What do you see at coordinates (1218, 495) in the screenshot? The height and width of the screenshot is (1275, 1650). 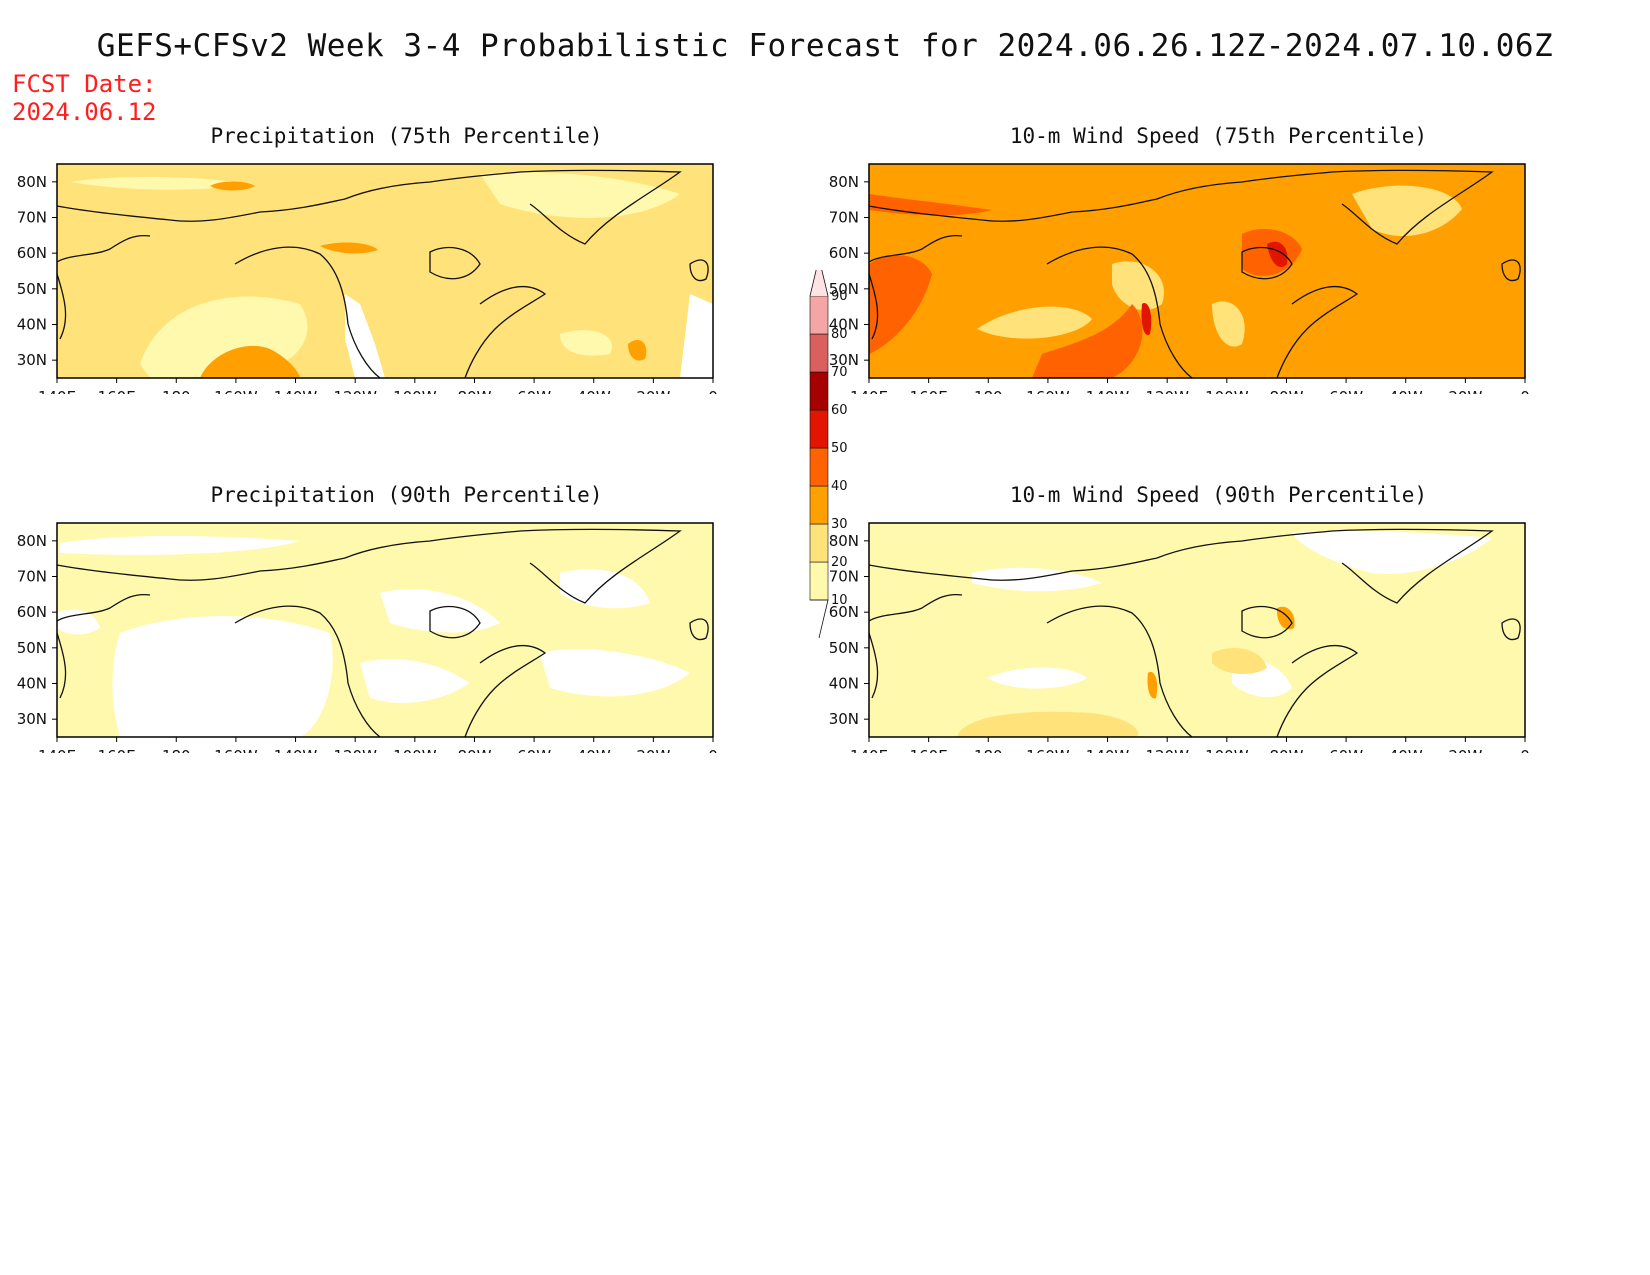 I see `panel-title: 10-m Wind Speed (90th Percentile)` at bounding box center [1218, 495].